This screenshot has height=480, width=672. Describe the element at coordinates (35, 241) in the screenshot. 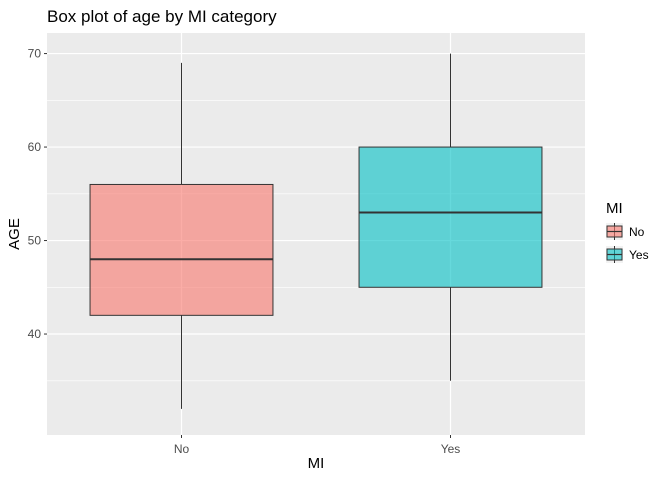

I see `y-tick-label: 50` at that location.